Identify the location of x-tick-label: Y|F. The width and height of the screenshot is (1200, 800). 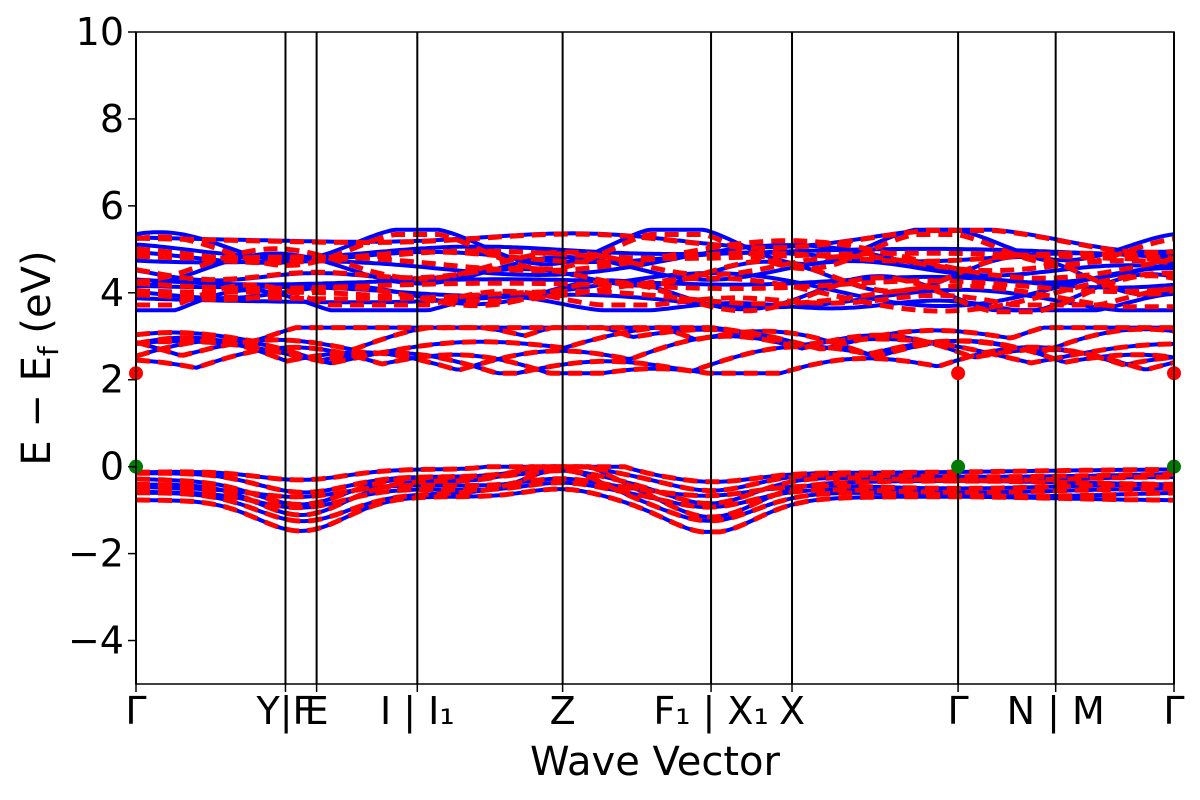
(285, 711).